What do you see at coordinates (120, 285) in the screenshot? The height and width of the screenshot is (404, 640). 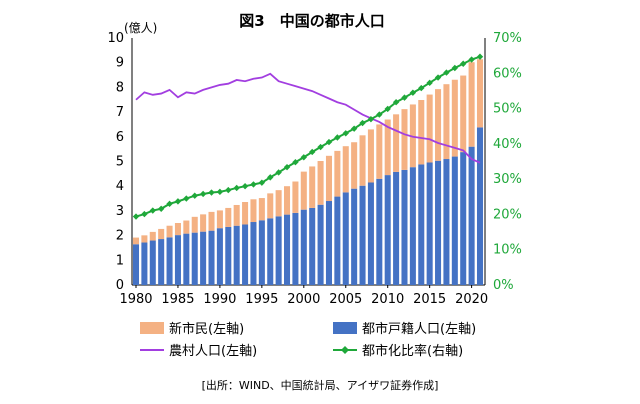 I see `left-tick-label: 0` at bounding box center [120, 285].